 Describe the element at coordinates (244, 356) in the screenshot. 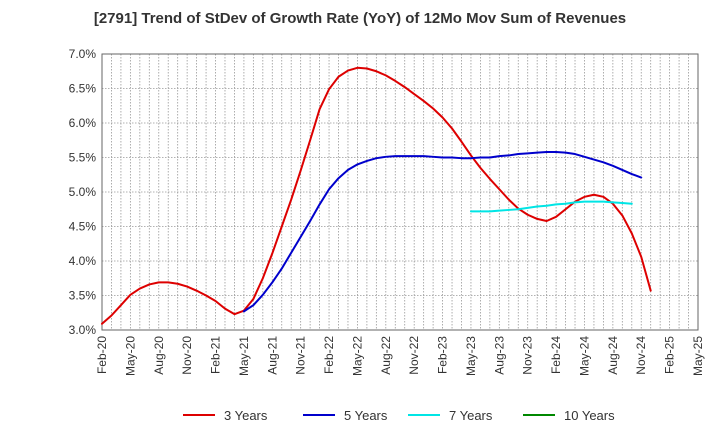

I see `x-tick-label: May-21` at that location.